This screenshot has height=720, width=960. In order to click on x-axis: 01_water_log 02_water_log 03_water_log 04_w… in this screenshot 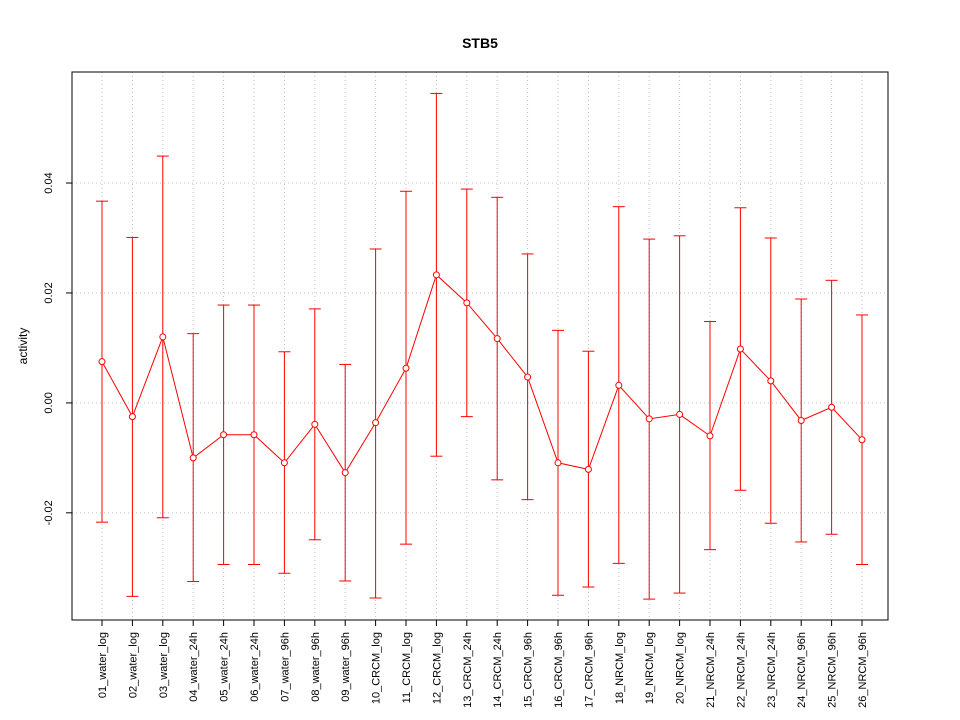, I will do `click(483, 664)`.